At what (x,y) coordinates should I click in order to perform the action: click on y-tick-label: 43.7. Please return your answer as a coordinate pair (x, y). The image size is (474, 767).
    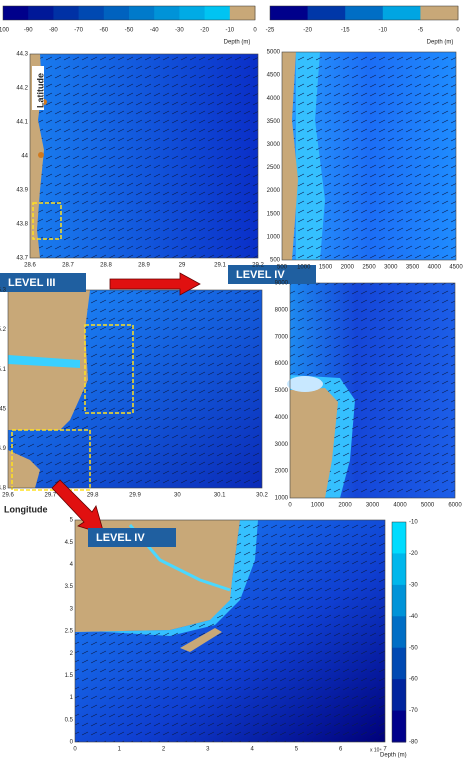
    Looking at the image, I should click on (22, 259).